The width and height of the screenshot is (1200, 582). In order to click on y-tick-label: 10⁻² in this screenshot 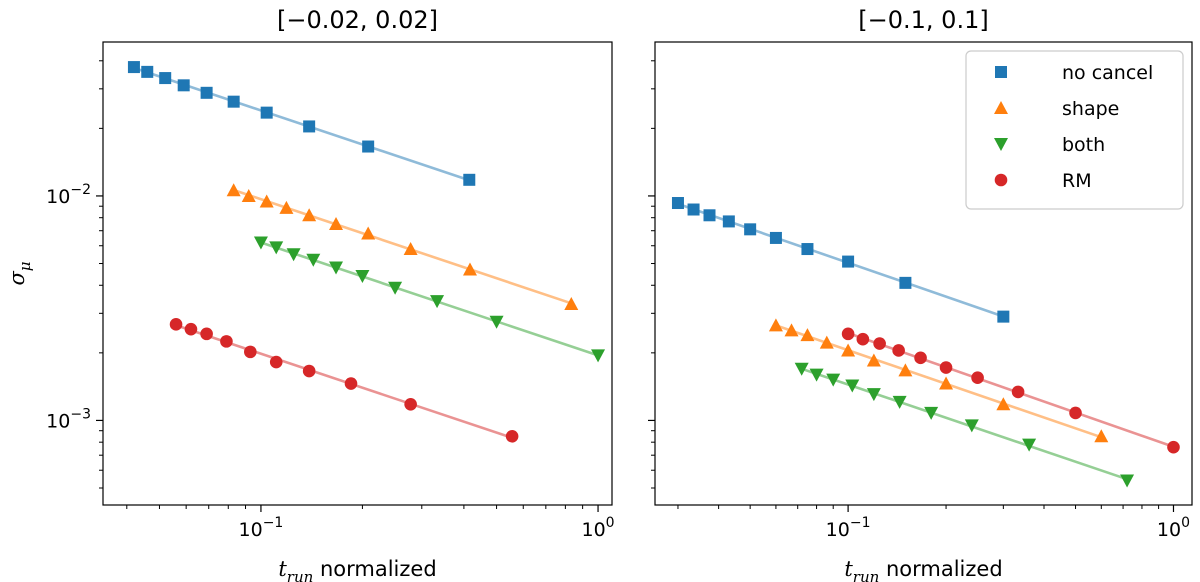, I will do `click(68, 195)`.